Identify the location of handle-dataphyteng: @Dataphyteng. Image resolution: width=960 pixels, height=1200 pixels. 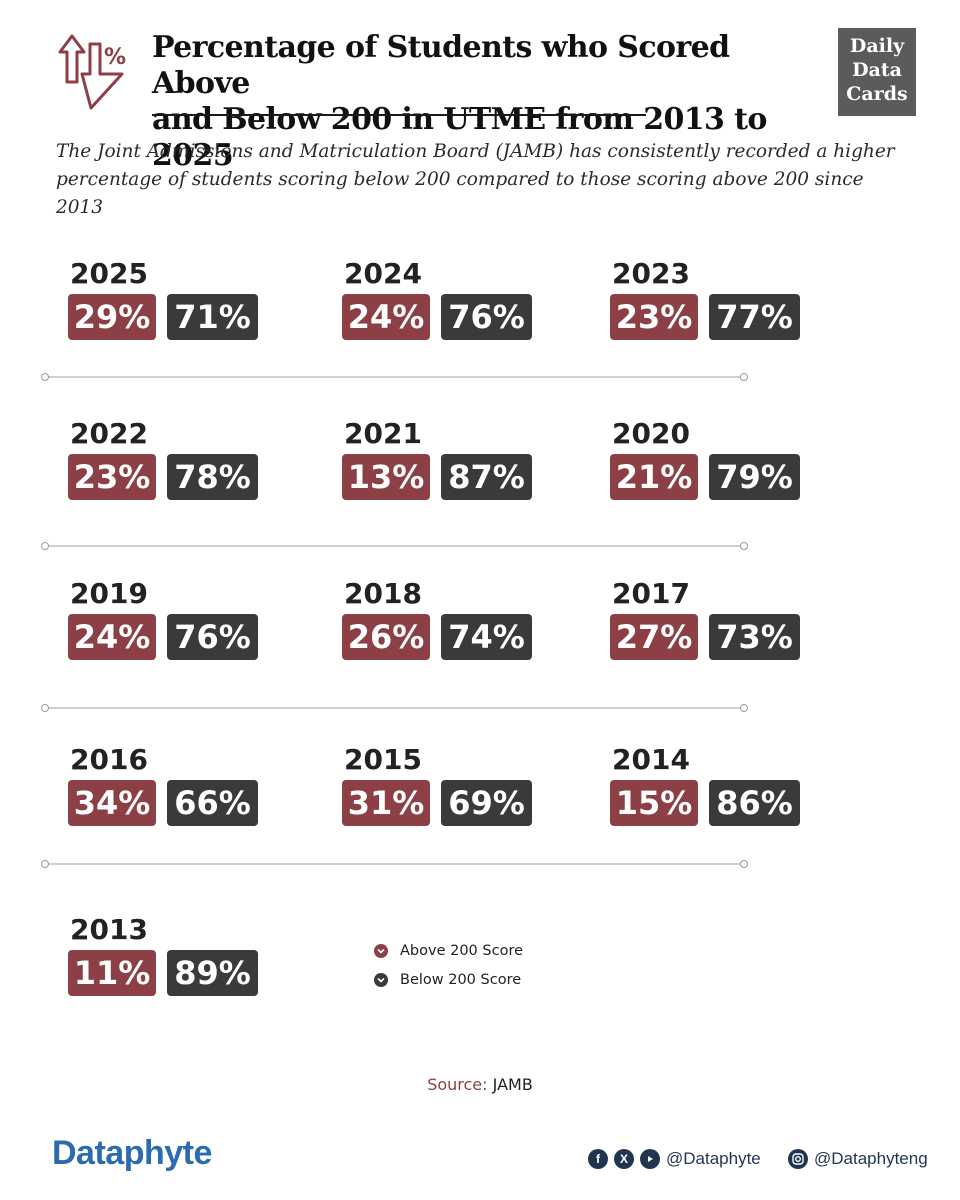
(871, 1158).